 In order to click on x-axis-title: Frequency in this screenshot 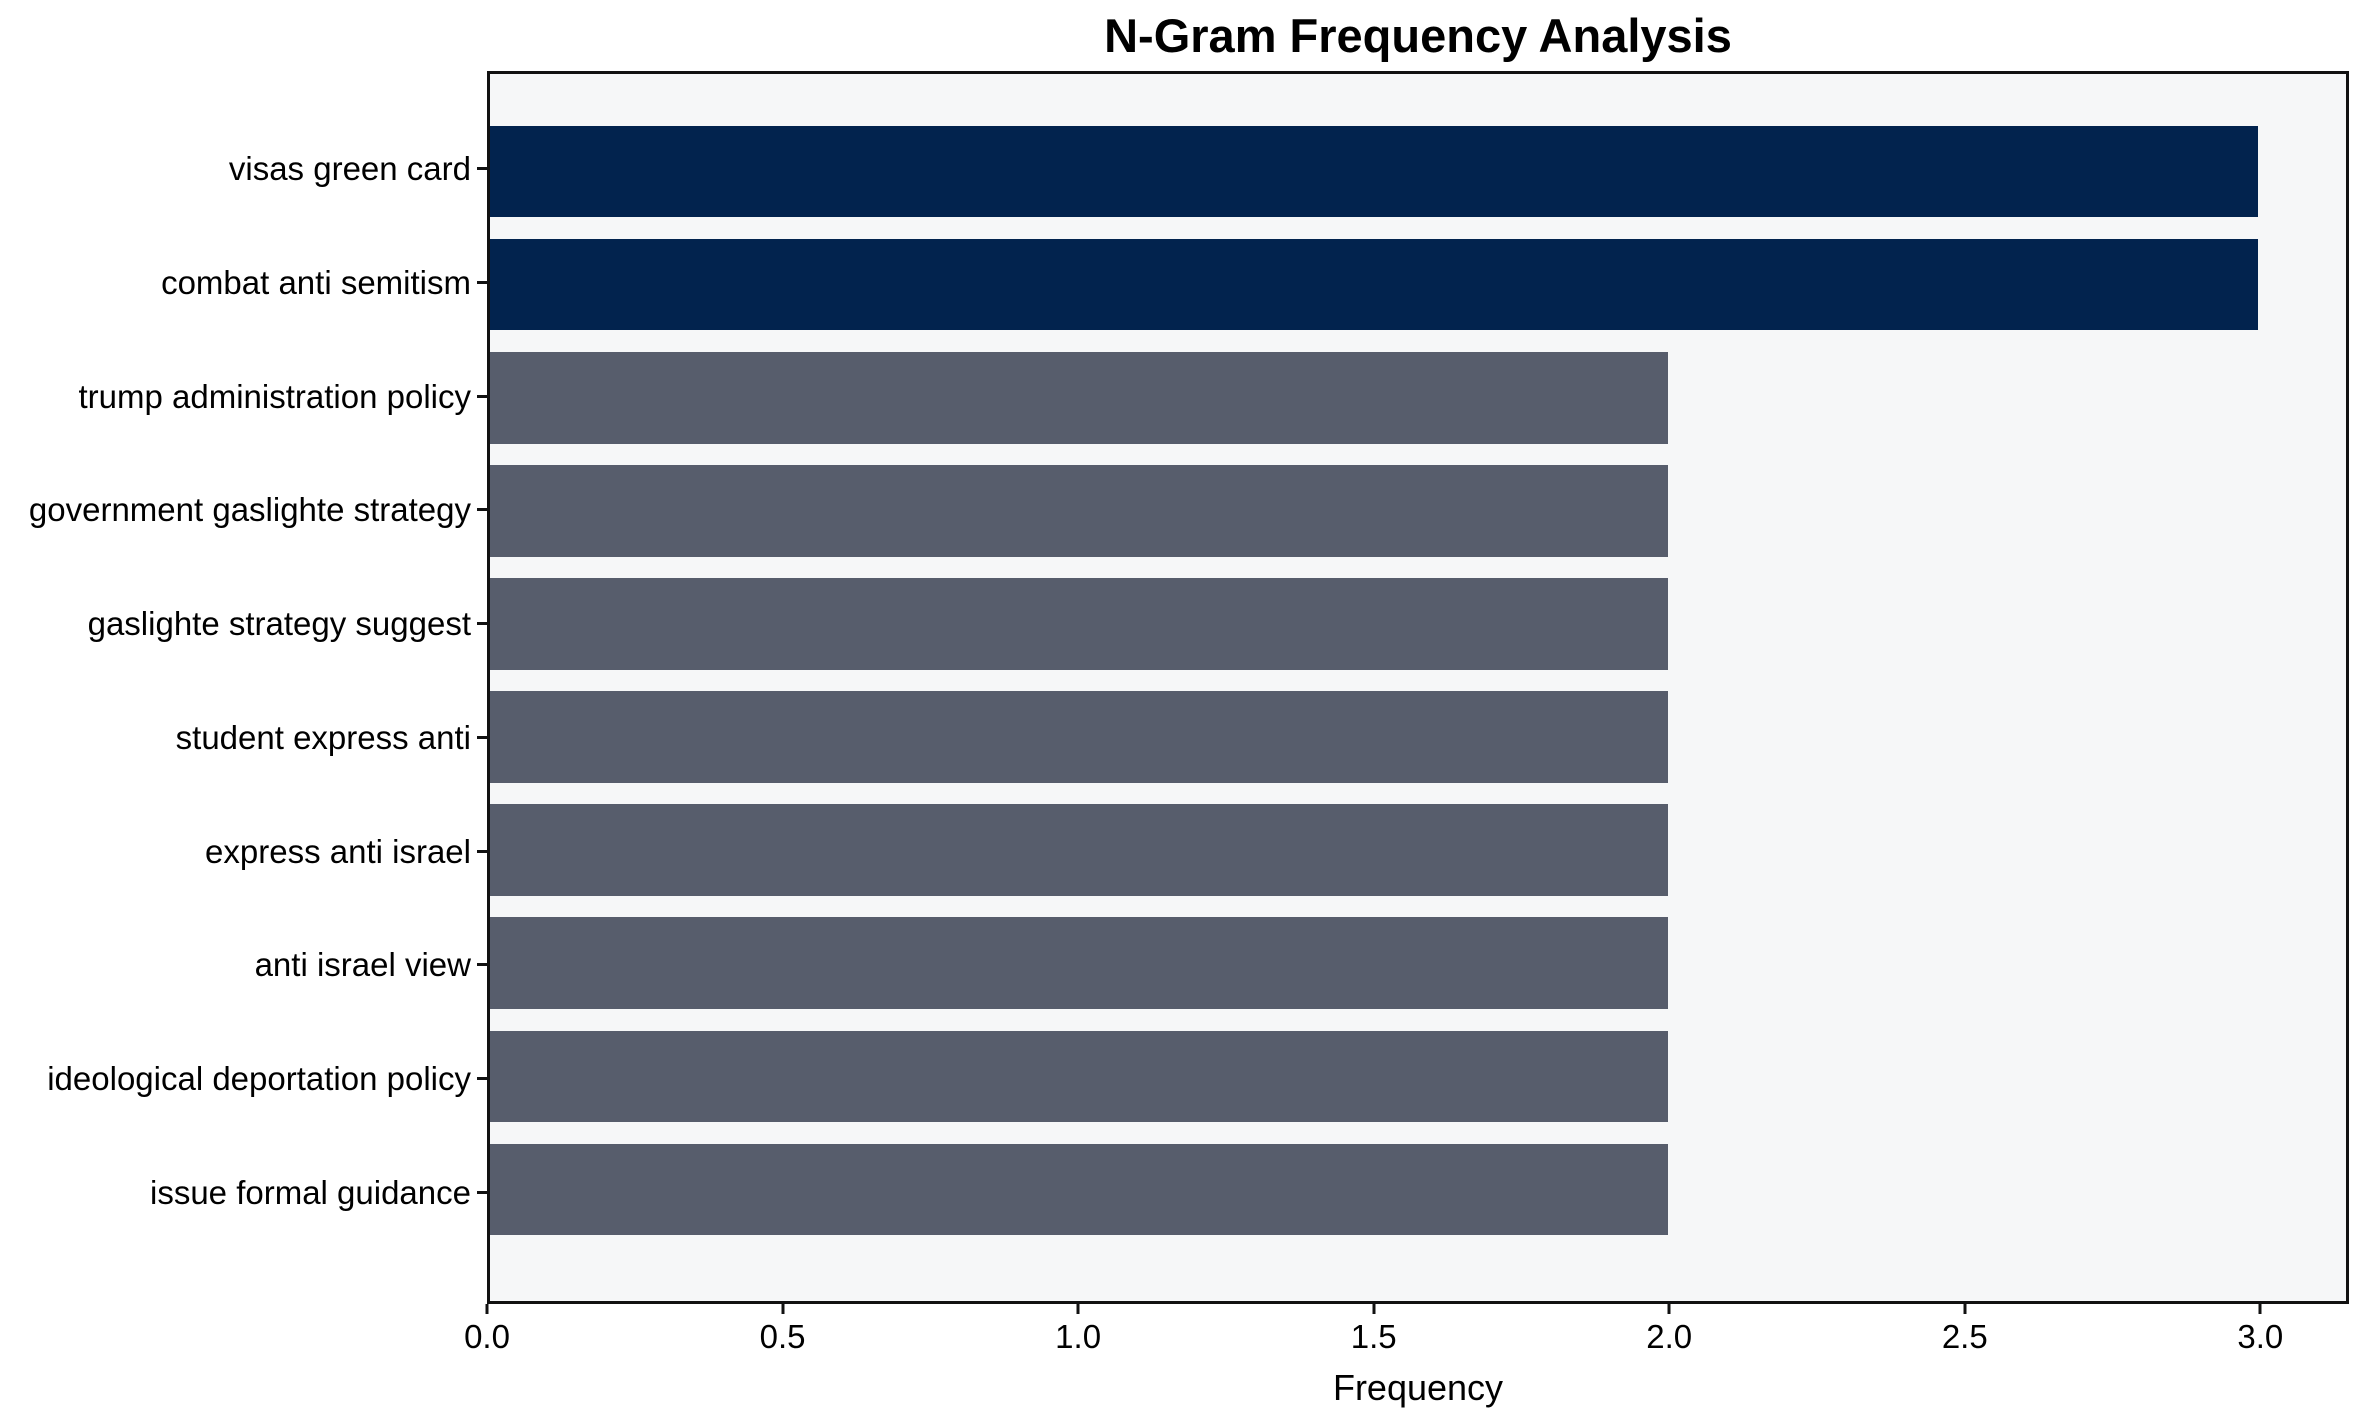, I will do `click(1418, 1387)`.